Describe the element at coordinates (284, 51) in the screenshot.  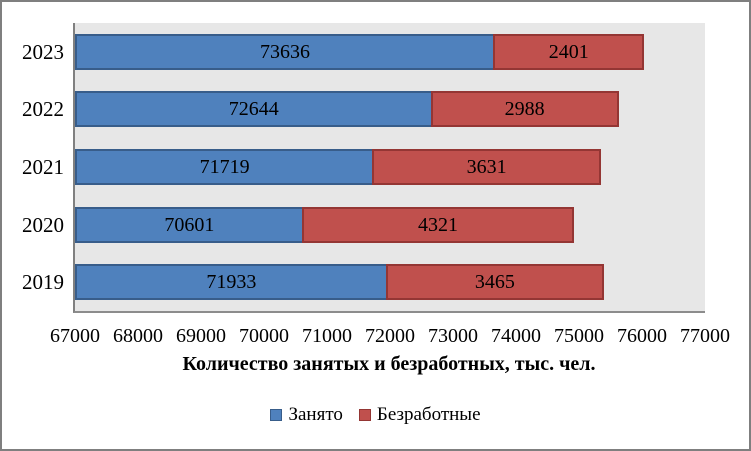
I see `bar-segment-employed-2023: 73636` at that location.